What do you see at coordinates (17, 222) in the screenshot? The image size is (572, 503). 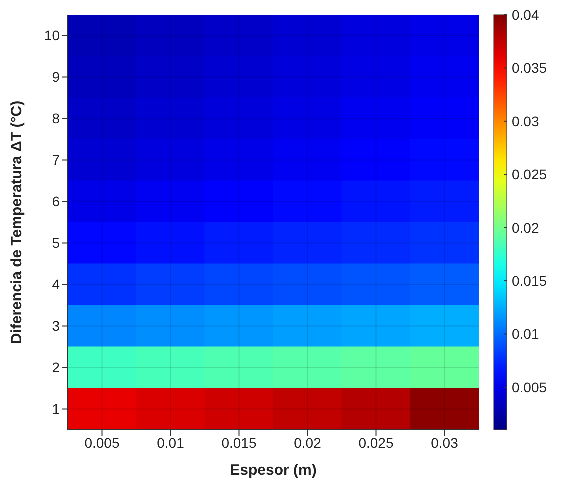 I see `y-axis-title: Diferencia de Temperatura ΔT (°C)` at bounding box center [17, 222].